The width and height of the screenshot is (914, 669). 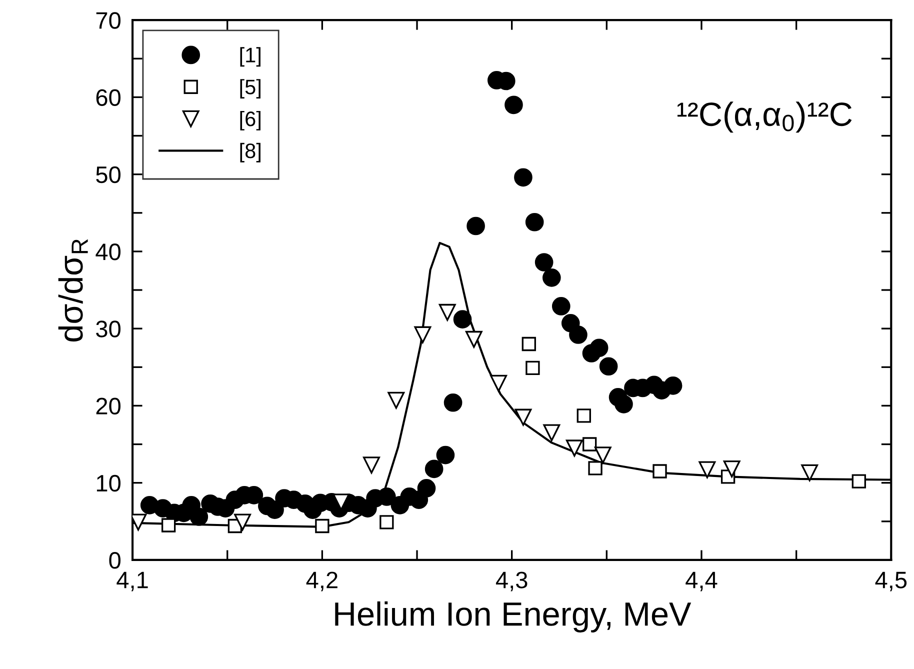 What do you see at coordinates (108, 20) in the screenshot?
I see `y-tick-label: 70` at bounding box center [108, 20].